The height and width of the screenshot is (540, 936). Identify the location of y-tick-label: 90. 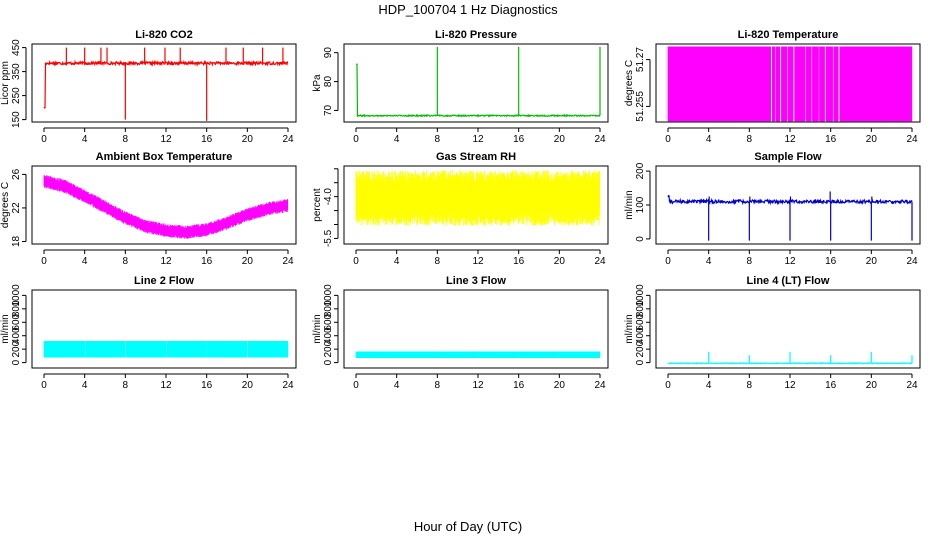
(328, 53).